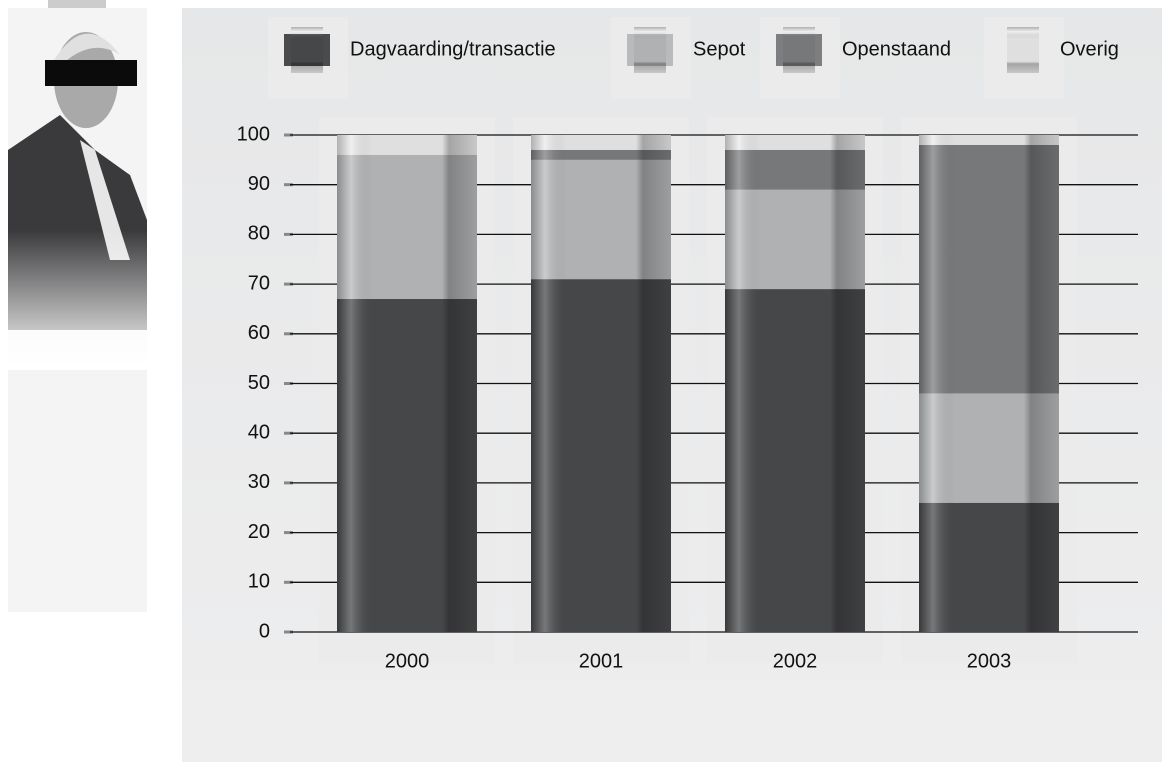 Image resolution: width=1162 pixels, height=767 pixels. I want to click on x-tick-label: 2002, so click(795, 661).